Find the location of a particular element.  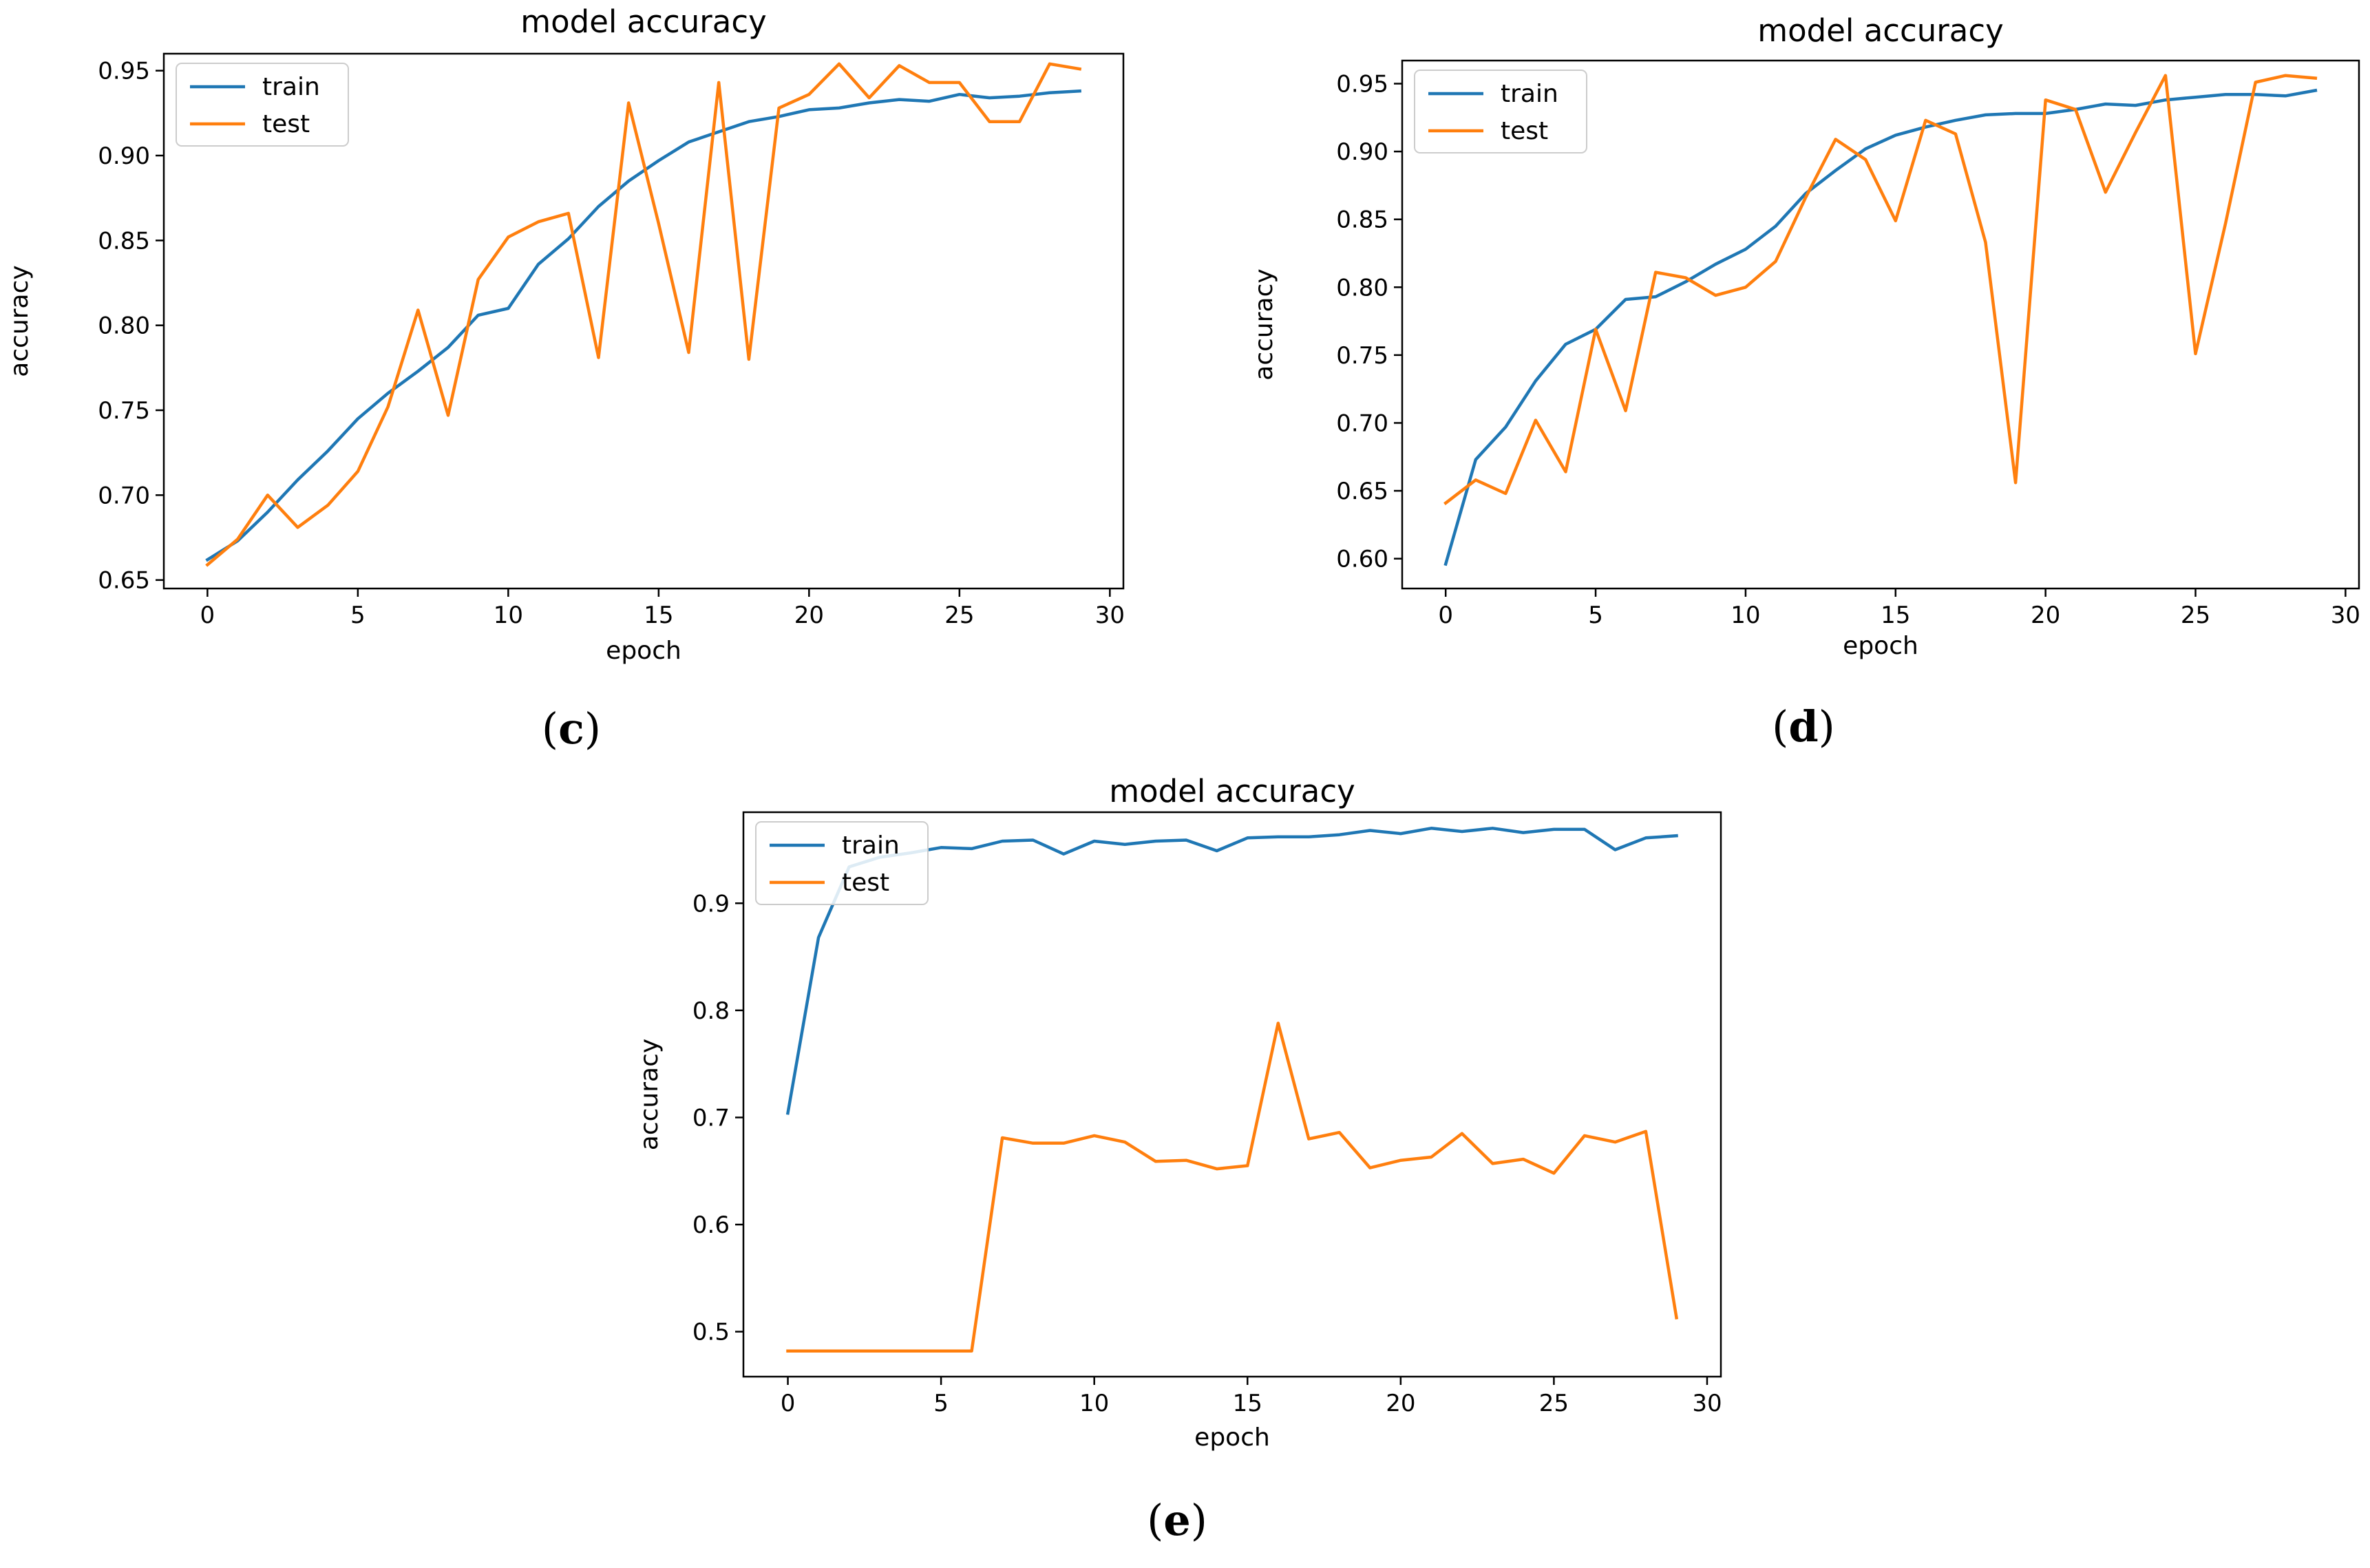

y-tick-label: 0.9 is located at coordinates (711, 904).